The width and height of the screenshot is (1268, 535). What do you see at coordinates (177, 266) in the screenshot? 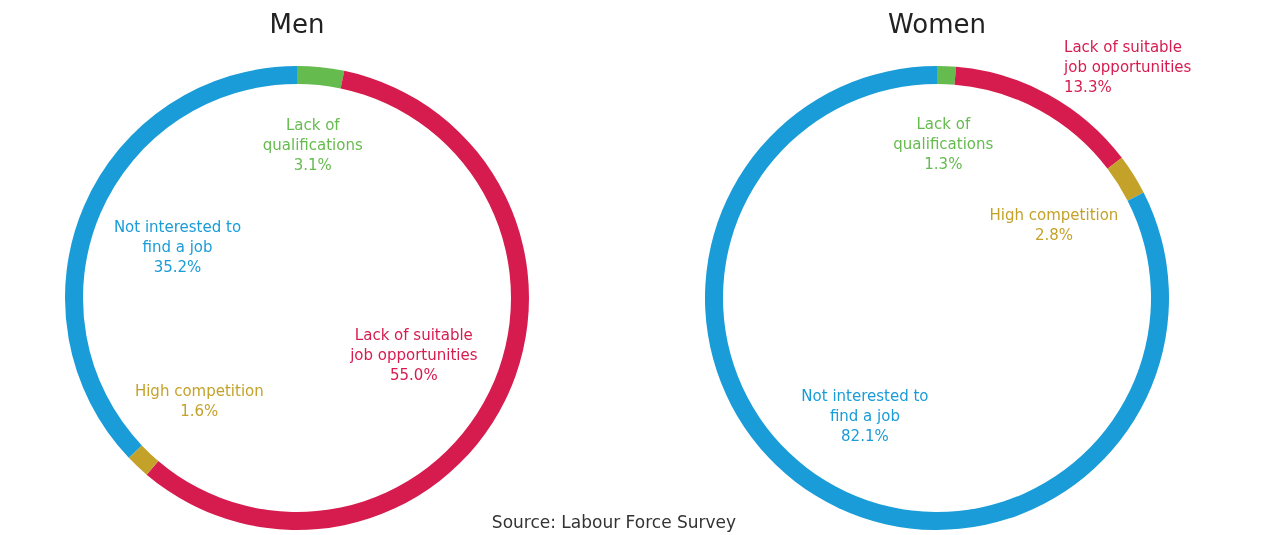
I see `data-label: 35.2%` at bounding box center [177, 266].